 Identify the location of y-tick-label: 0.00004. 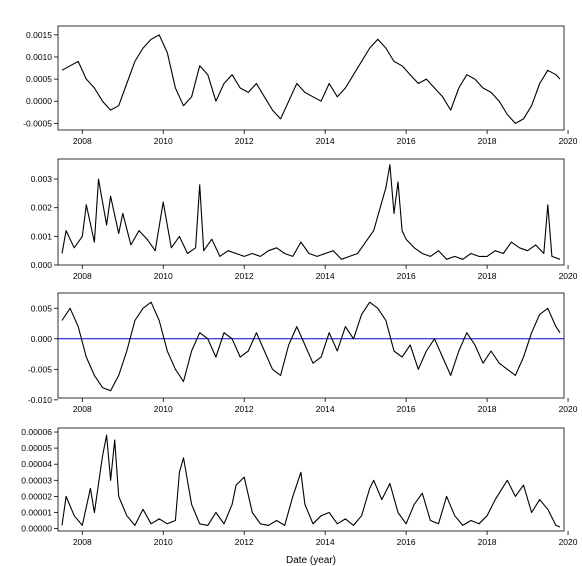
(36, 464).